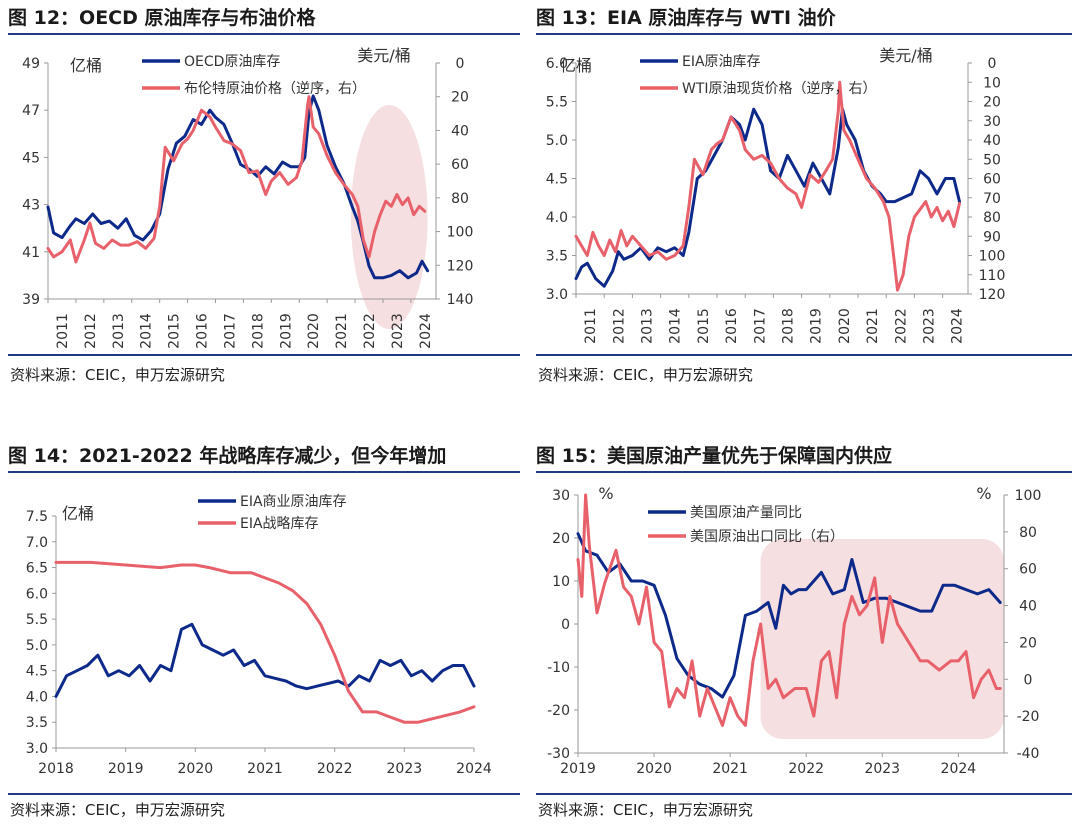 The image size is (1080, 830). I want to click on right-tick-label: -40, so click(1028, 754).